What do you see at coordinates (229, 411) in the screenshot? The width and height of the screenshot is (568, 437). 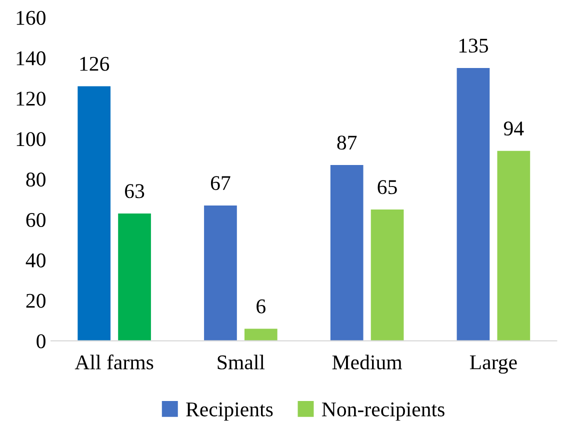 I see `legend-label: Recipients` at bounding box center [229, 411].